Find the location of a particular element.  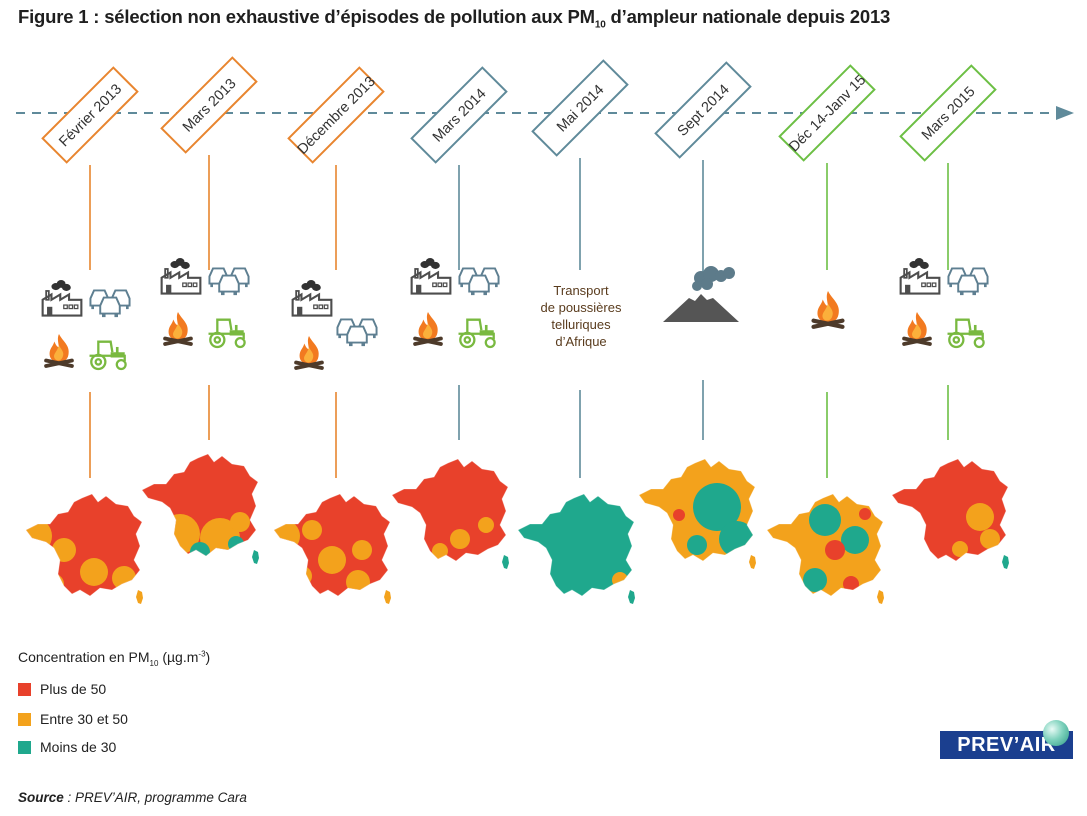

episode-date-tag: Mars 2013 is located at coordinates (209, 105).